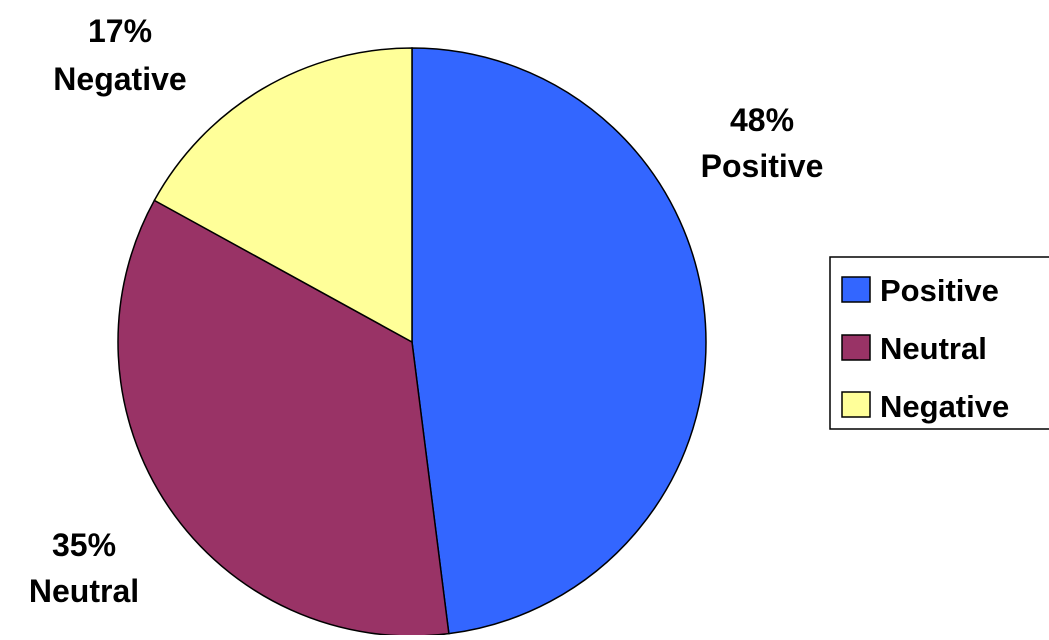  What do you see at coordinates (283, 195) in the screenshot?
I see `pie-slice-negative` at bounding box center [283, 195].